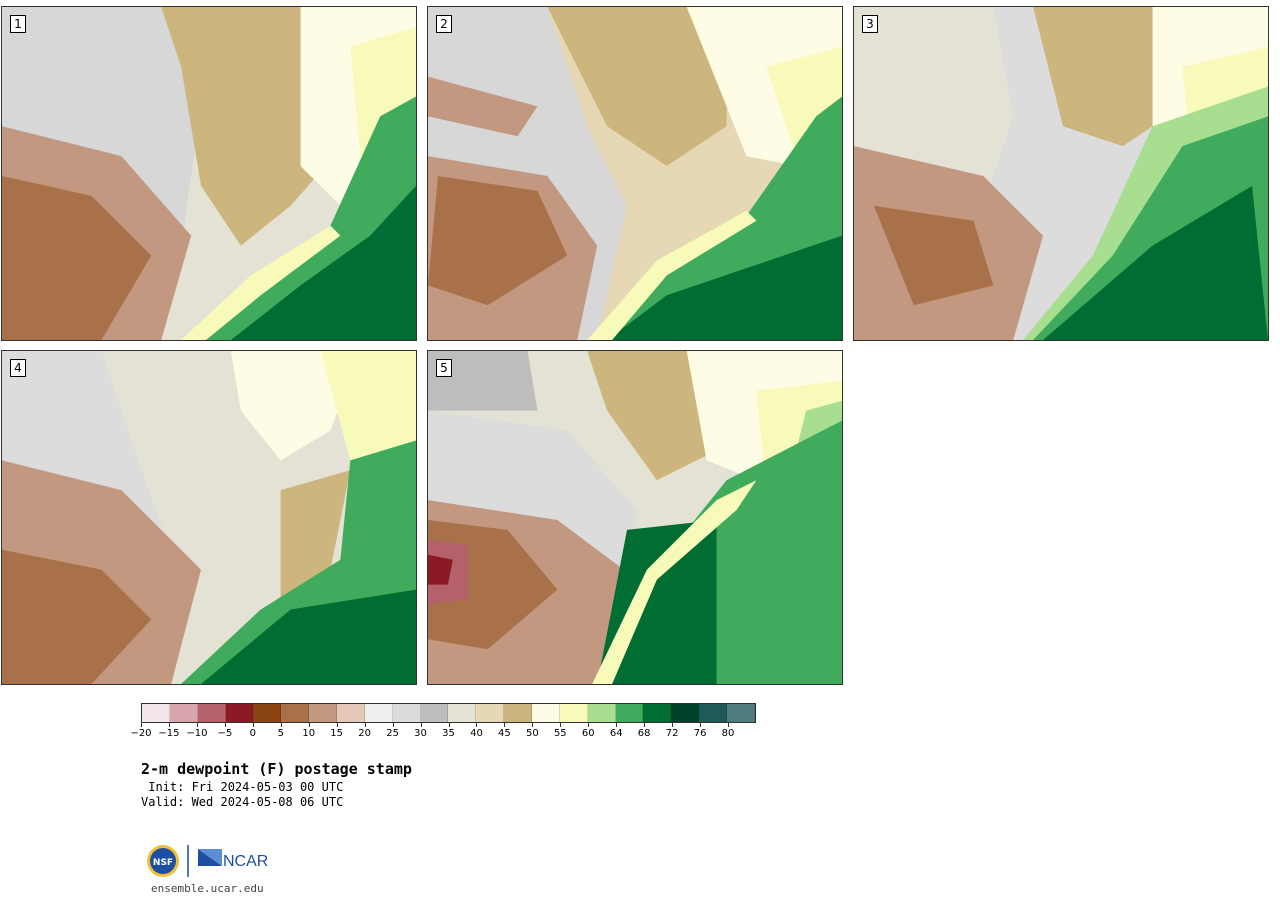 The width and height of the screenshot is (1280, 901). Describe the element at coordinates (448, 733) in the screenshot. I see `colorbar-tick-label: 35` at that location.